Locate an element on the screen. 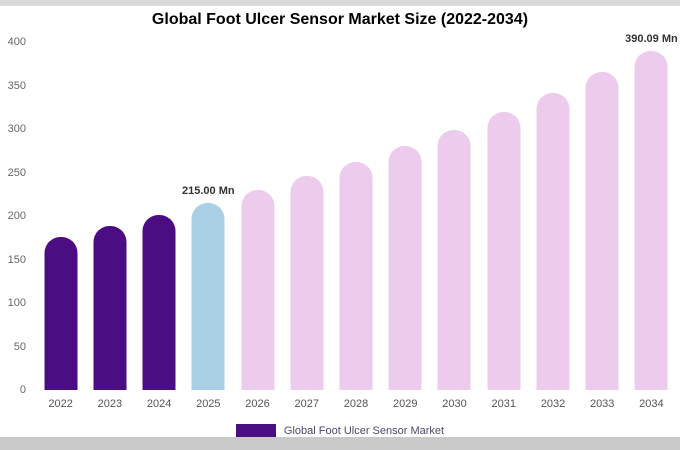 The height and width of the screenshot is (450, 680). x-axis-label: 2033 is located at coordinates (602, 404).